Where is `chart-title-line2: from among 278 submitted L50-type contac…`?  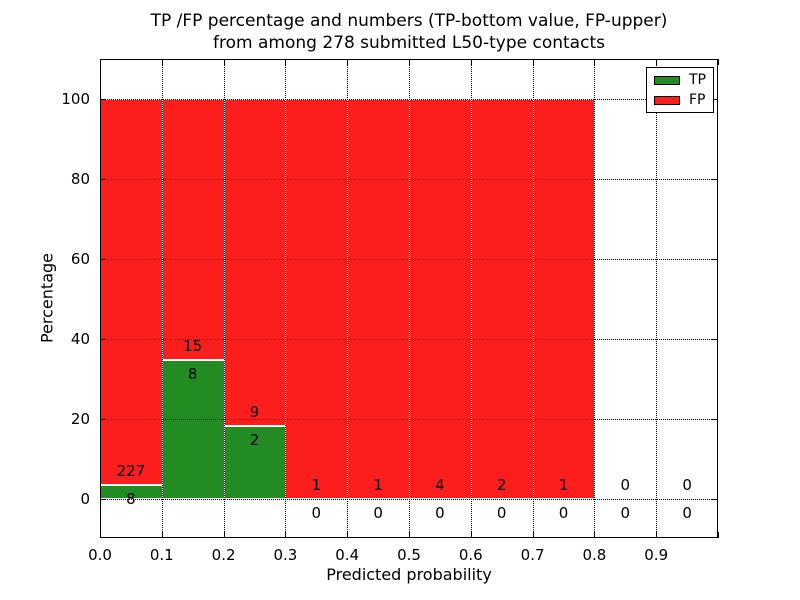
chart-title-line2: from among 278 submitted L50-type contac… is located at coordinates (409, 43).